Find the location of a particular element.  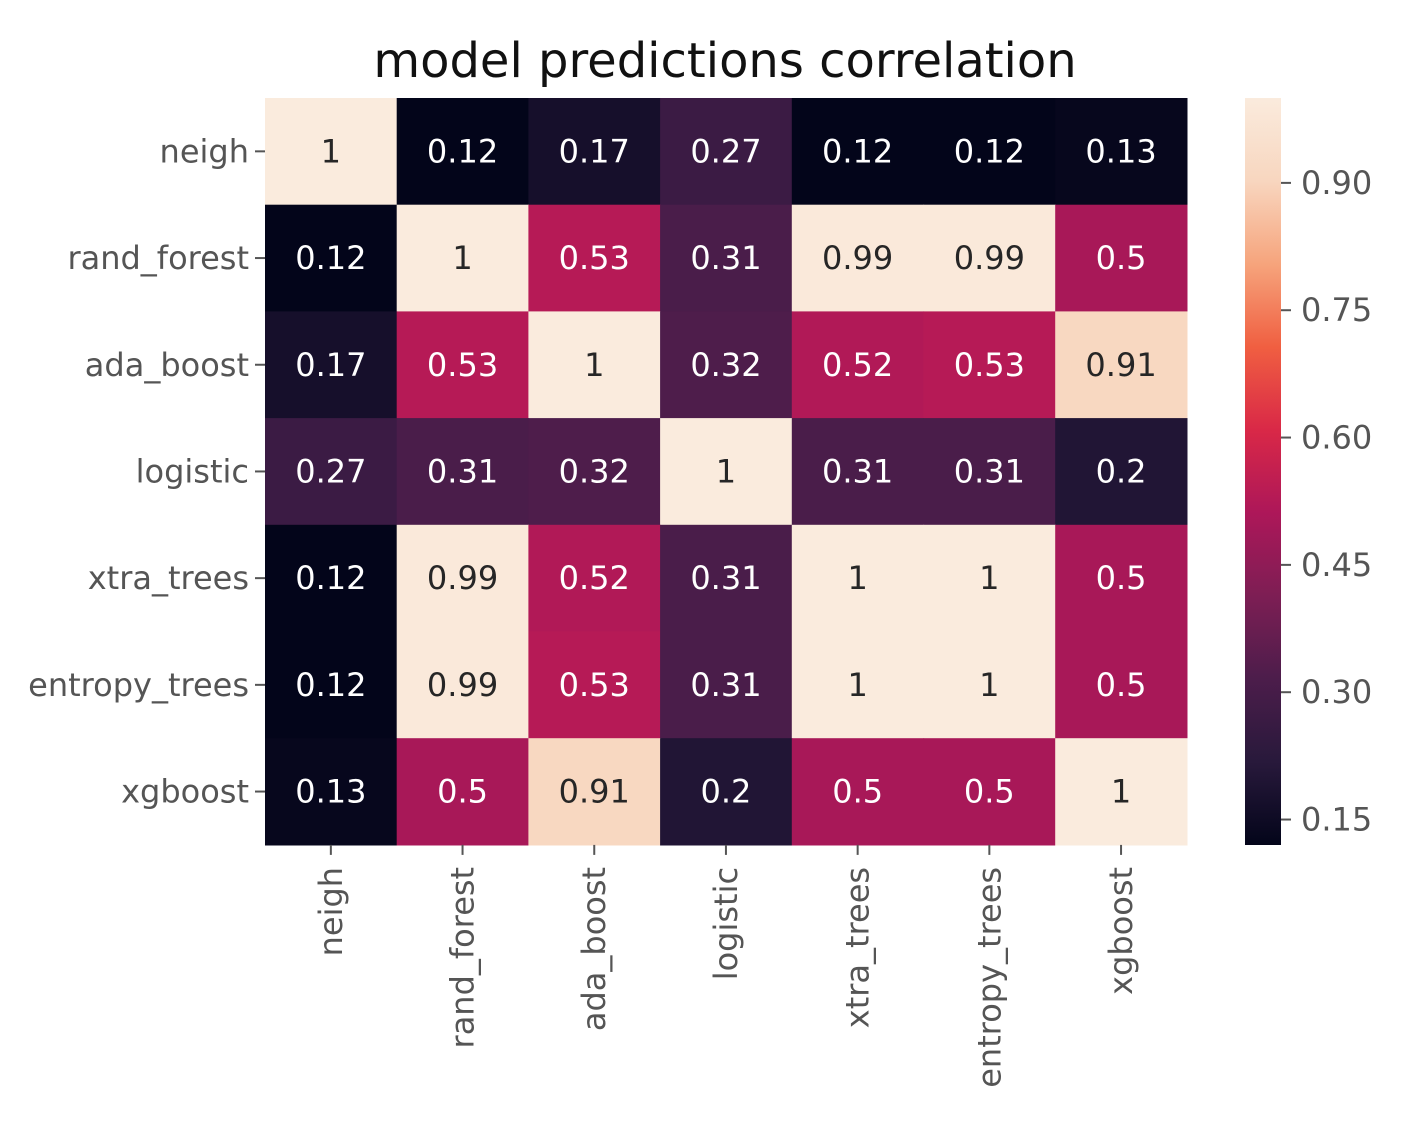

colorbar-tick-label: 0.75 is located at coordinates (1336, 310).